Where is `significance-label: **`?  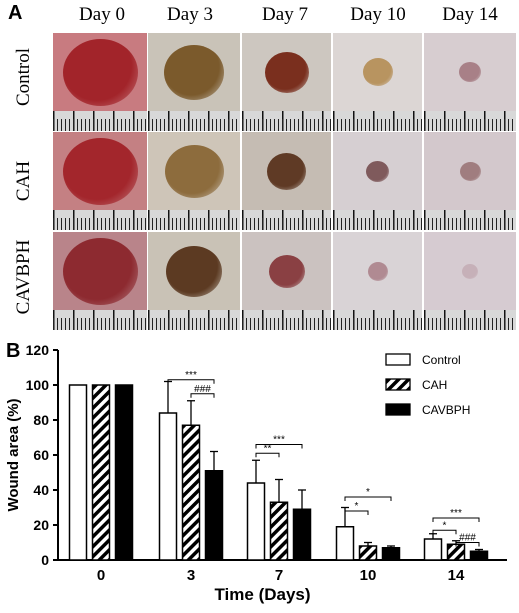
significance-label: ** is located at coordinates (268, 448).